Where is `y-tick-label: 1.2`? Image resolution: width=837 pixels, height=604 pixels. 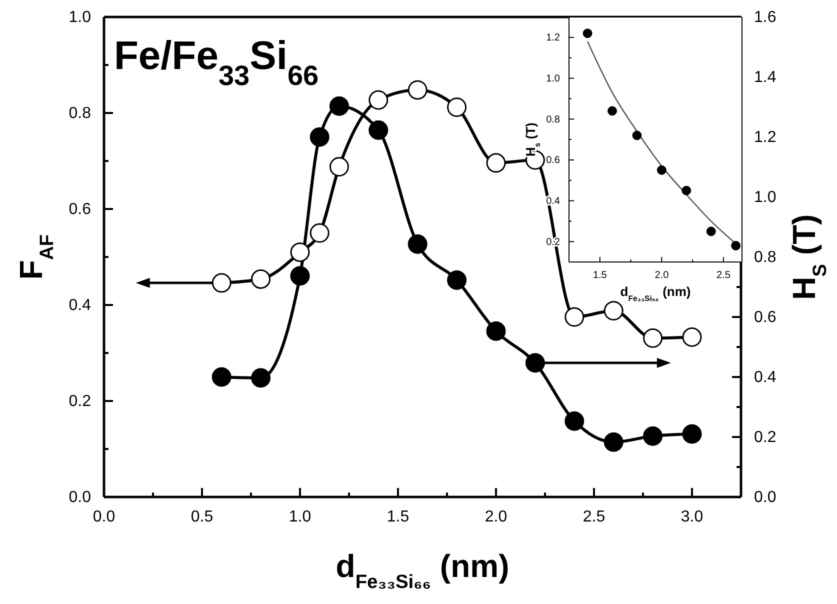 y-tick-label: 1.2 is located at coordinates (553, 38).